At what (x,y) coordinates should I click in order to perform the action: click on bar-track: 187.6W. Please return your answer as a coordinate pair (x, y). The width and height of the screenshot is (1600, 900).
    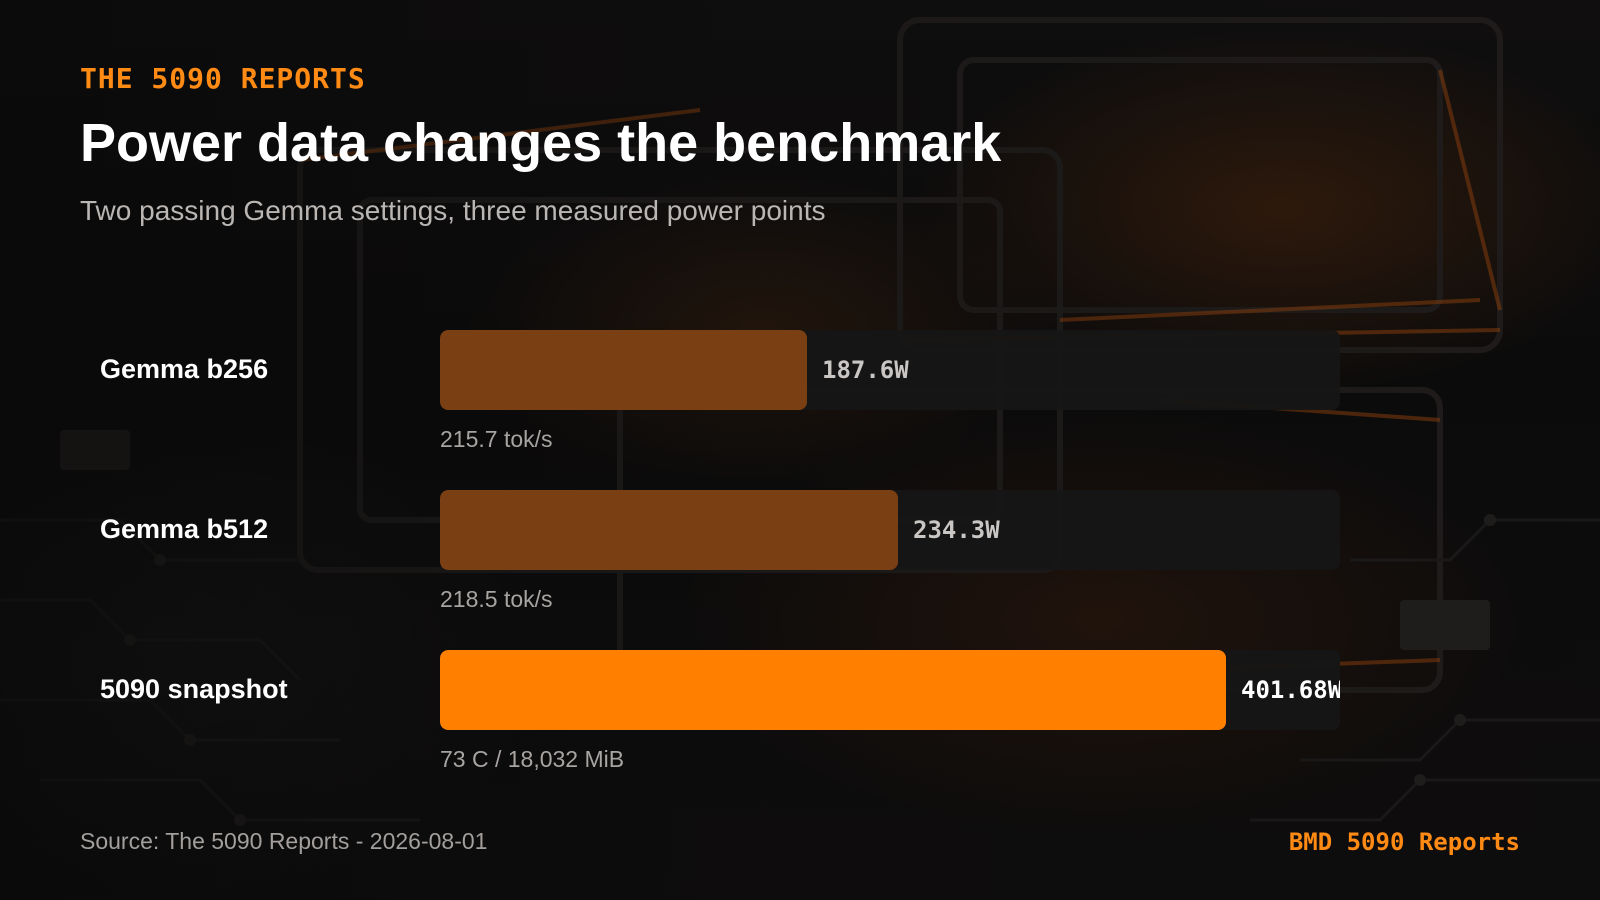
    Looking at the image, I should click on (890, 370).